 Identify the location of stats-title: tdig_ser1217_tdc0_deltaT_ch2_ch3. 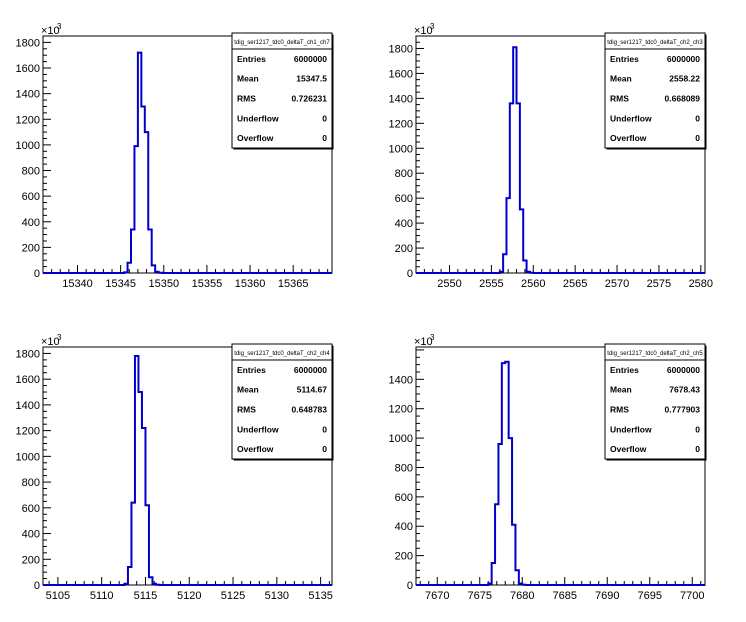
(655, 43).